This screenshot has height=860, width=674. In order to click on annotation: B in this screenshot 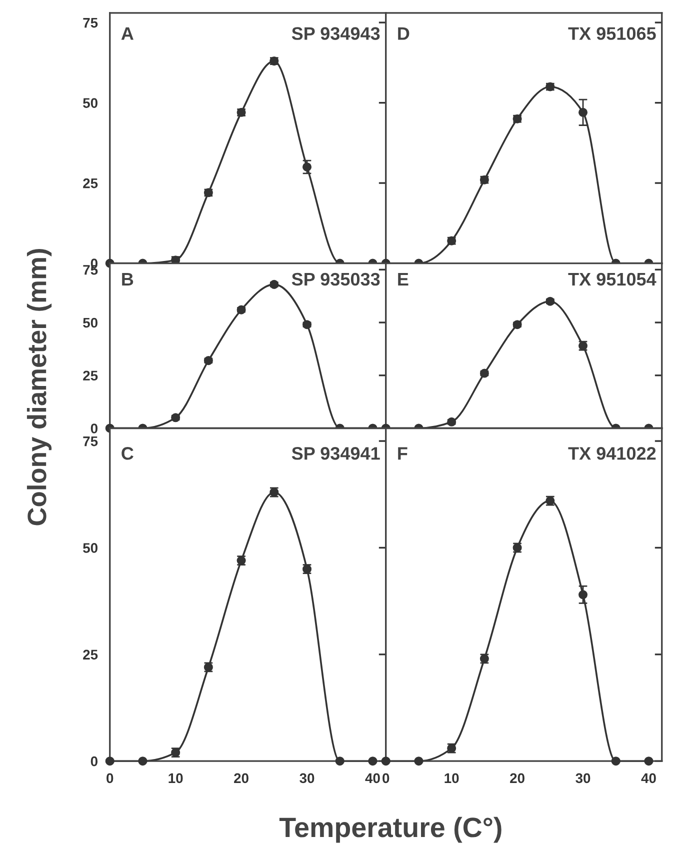, I will do `click(128, 279)`.